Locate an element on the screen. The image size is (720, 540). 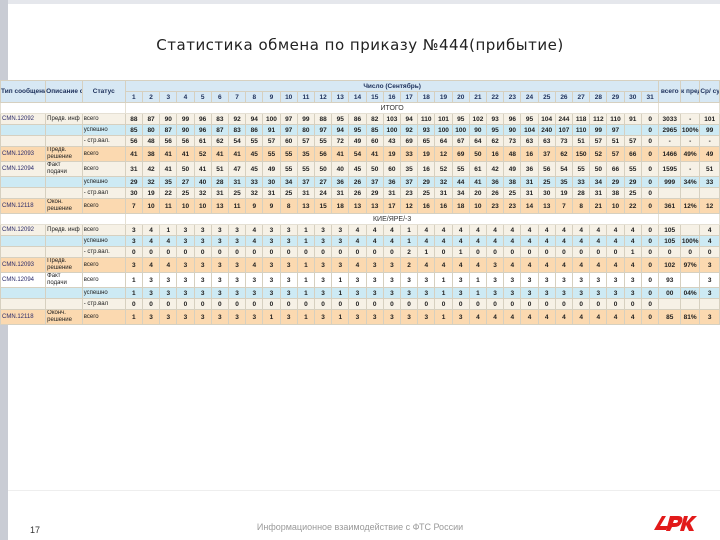
day-value: 27 is located at coordinates (185, 182).